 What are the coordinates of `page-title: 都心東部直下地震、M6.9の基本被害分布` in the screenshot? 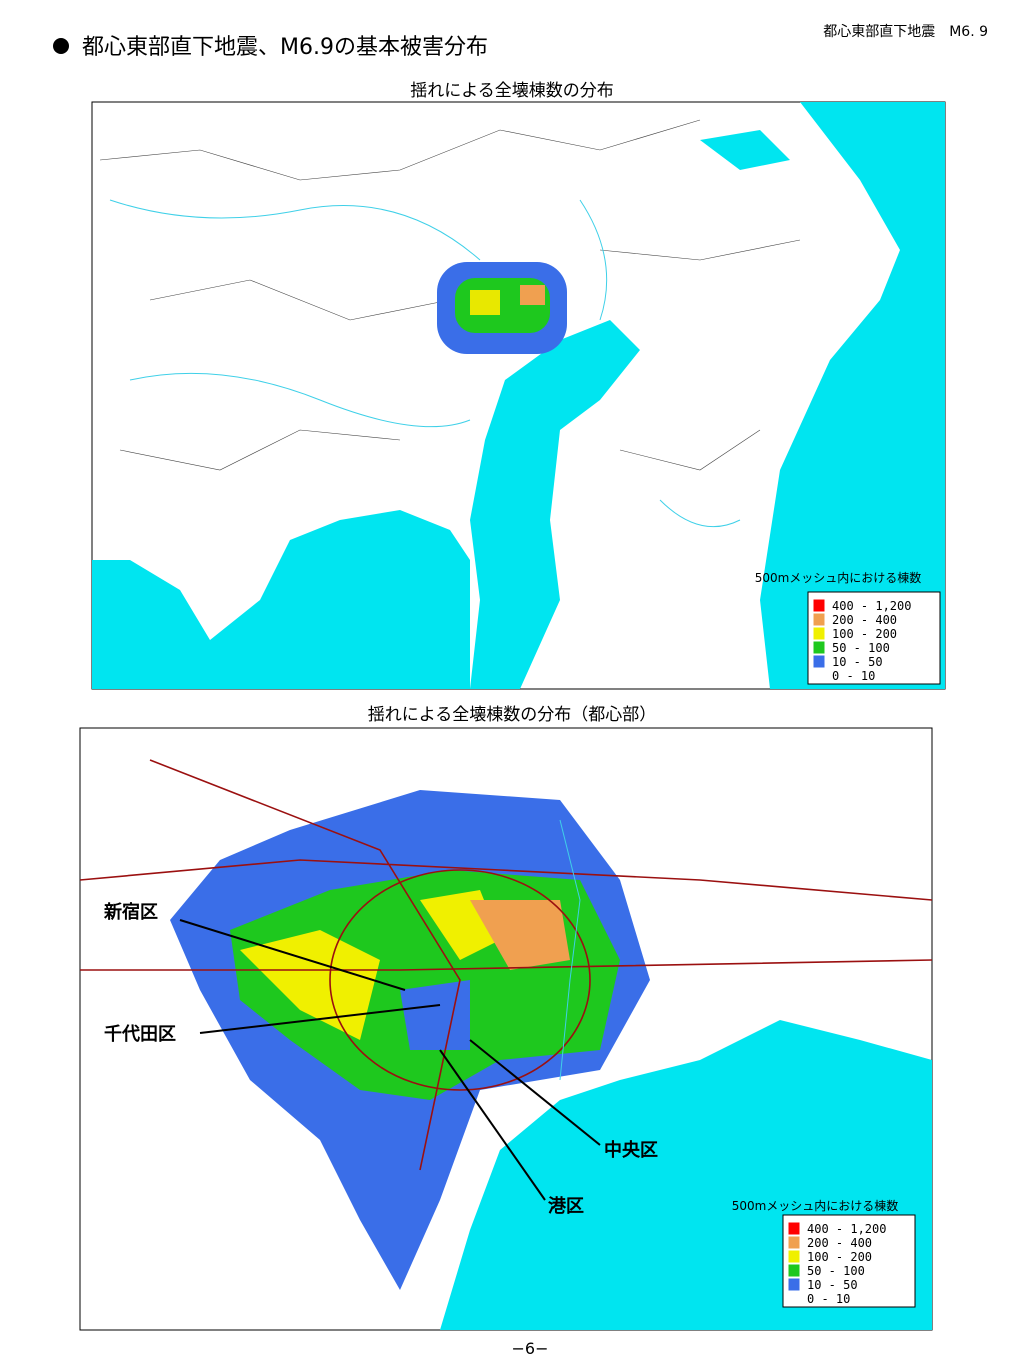 It's located at (285, 47).